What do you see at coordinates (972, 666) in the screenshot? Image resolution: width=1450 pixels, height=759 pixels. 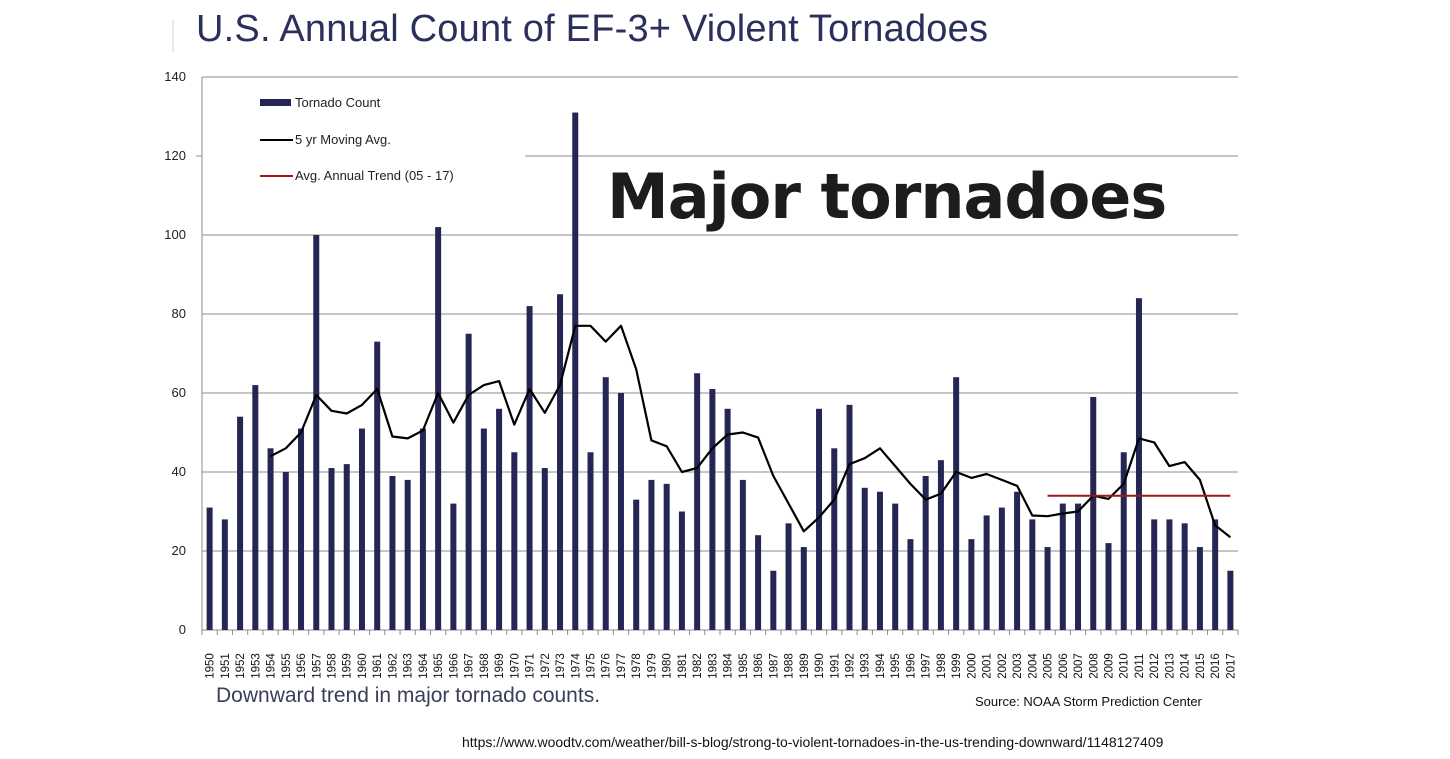 I see `x-tick-label: 2000` at bounding box center [972, 666].